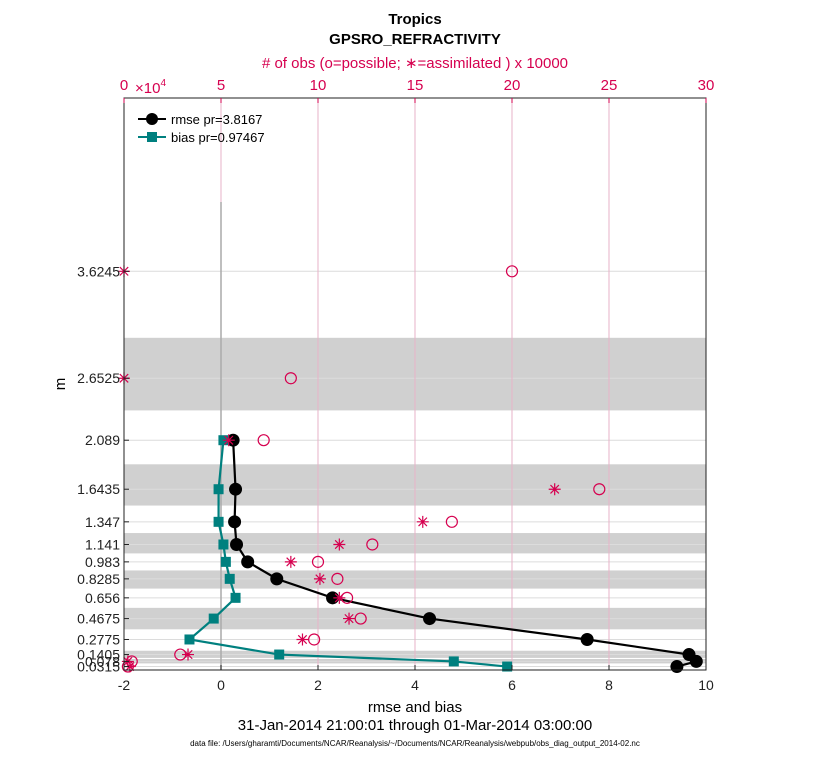 The width and height of the screenshot is (830, 760). I want to click on x-tick-label: 6, so click(512, 685).